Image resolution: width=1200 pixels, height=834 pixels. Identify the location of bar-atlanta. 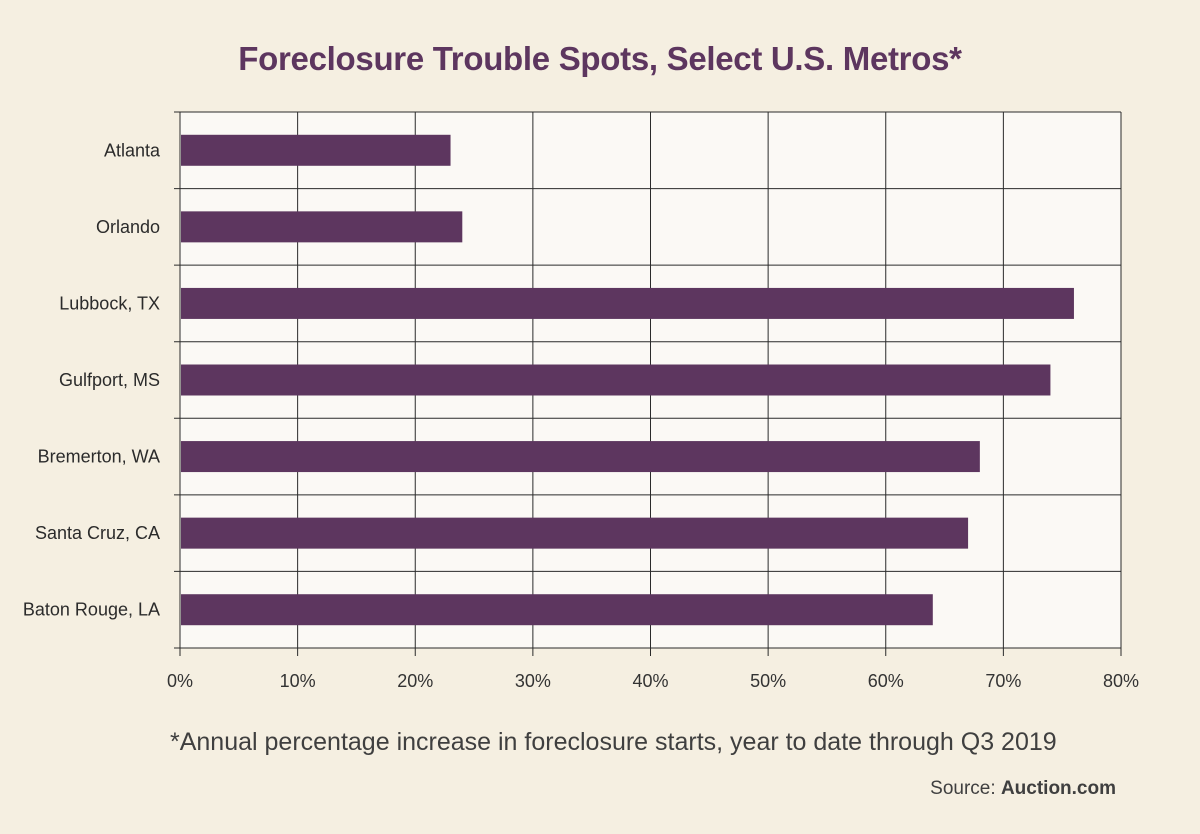
(316, 150).